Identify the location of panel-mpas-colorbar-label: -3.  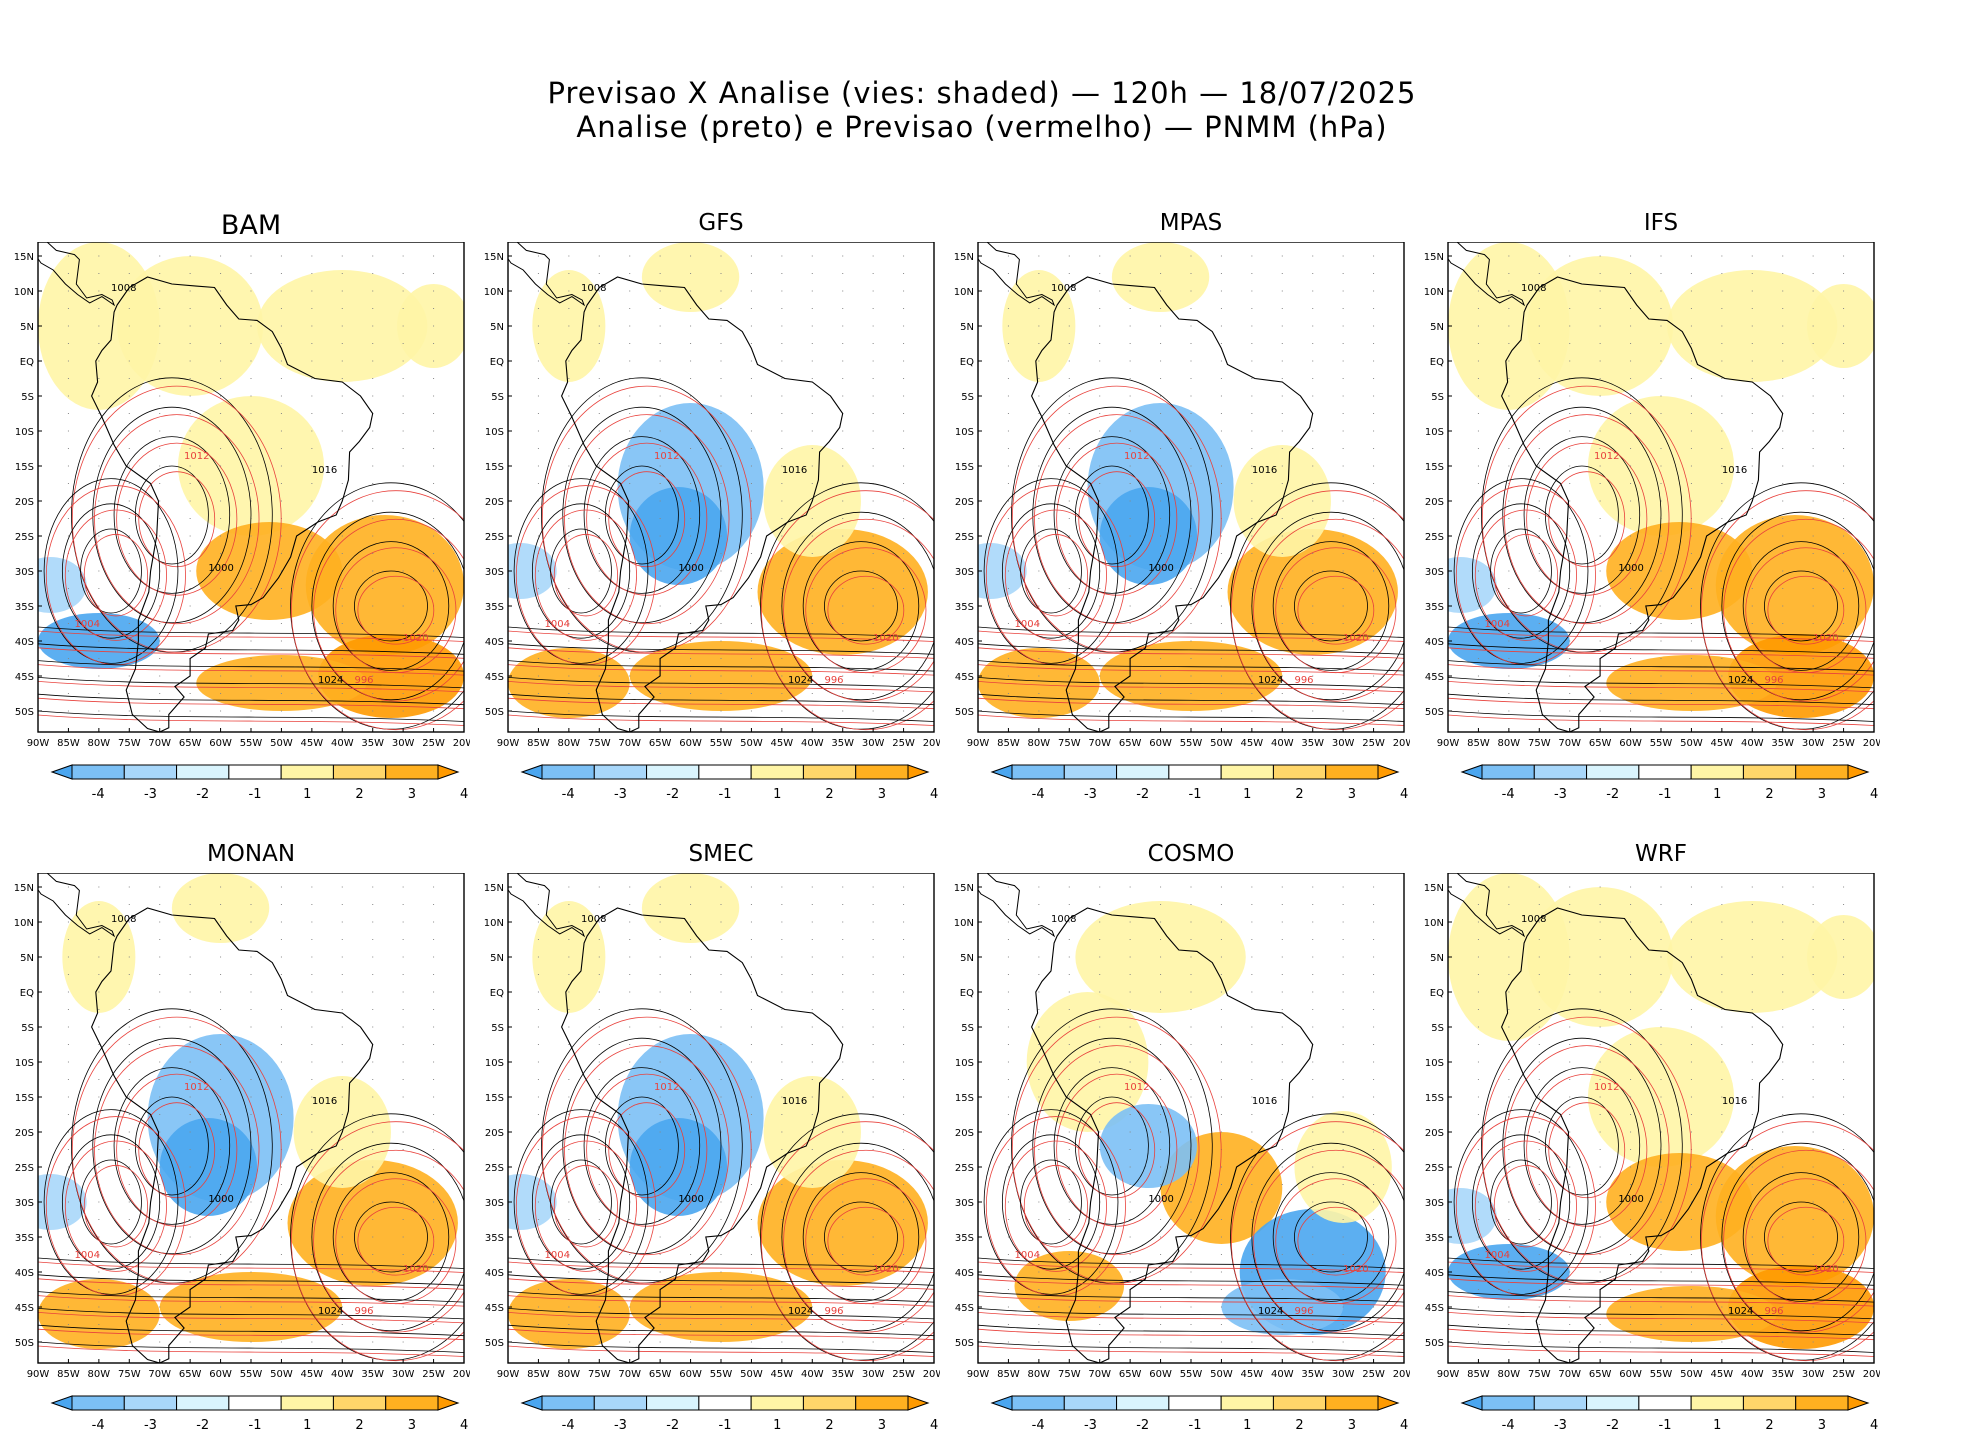
(1090, 794).